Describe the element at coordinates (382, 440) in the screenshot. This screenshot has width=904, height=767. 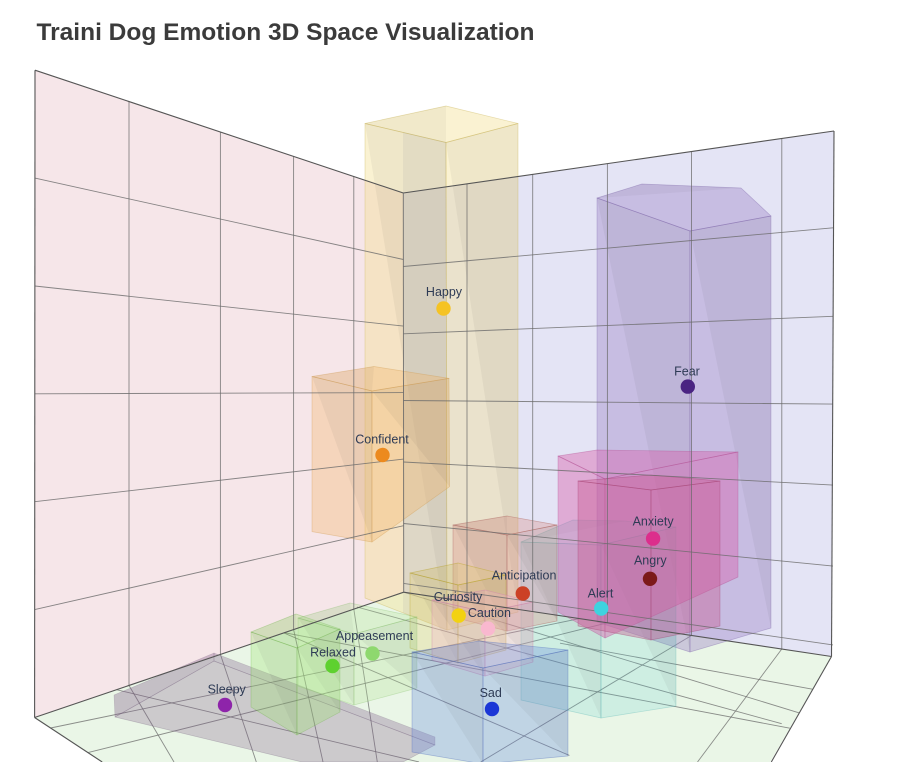
I see `svg-text: Confident` at that location.